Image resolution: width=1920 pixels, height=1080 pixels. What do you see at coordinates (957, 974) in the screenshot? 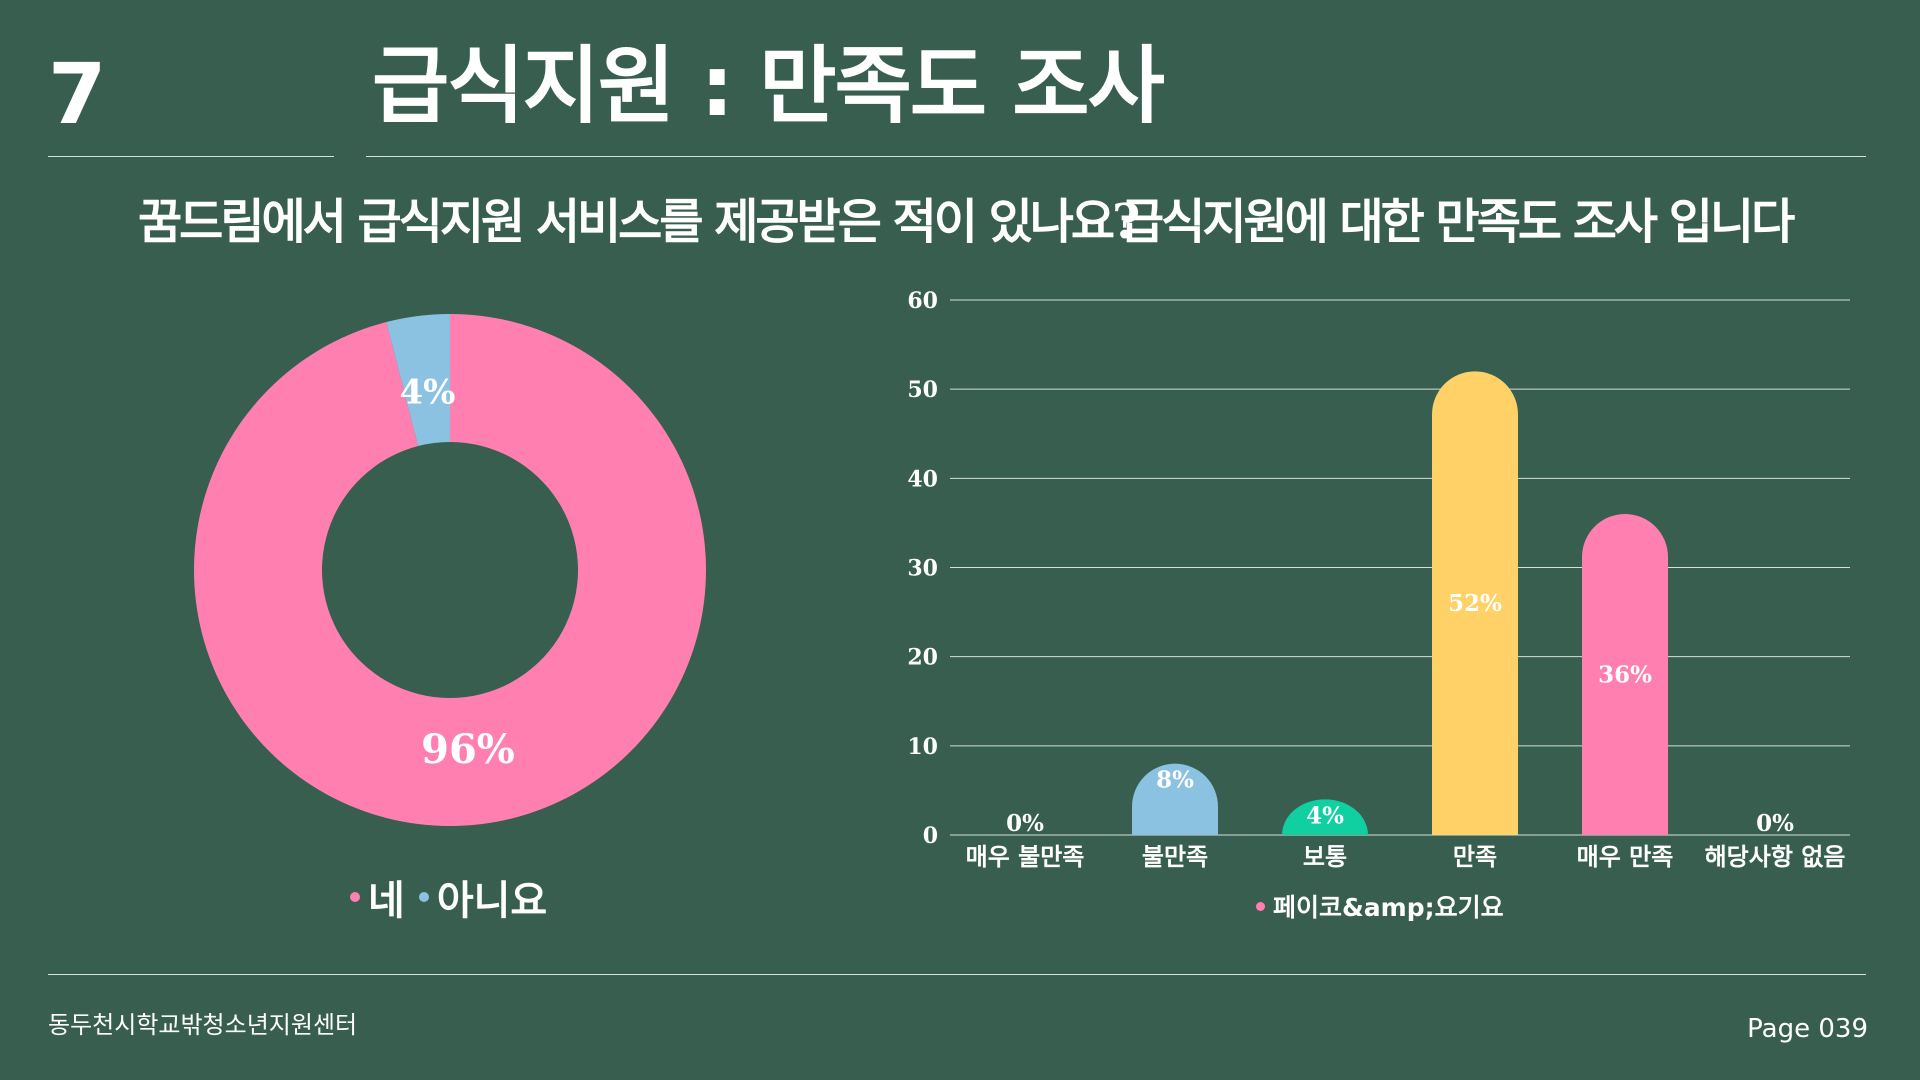
I see `footer-rule` at bounding box center [957, 974].